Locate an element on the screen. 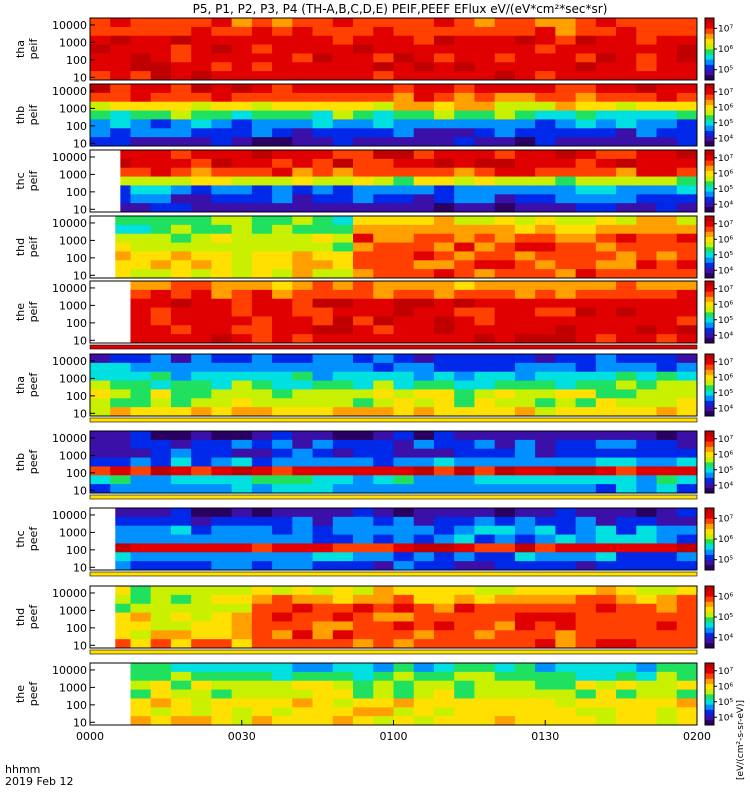 The image size is (750, 800). colorbar-frame is located at coordinates (709, 115).